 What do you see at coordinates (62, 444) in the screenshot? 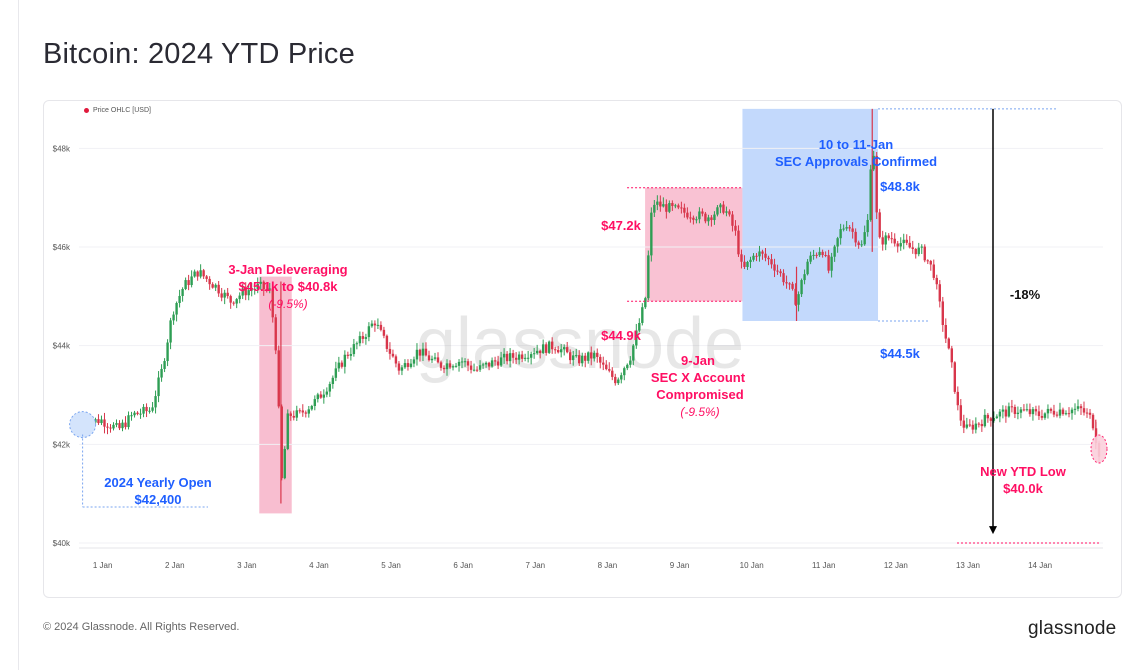
I see `y-tick-label: $42k` at bounding box center [62, 444].